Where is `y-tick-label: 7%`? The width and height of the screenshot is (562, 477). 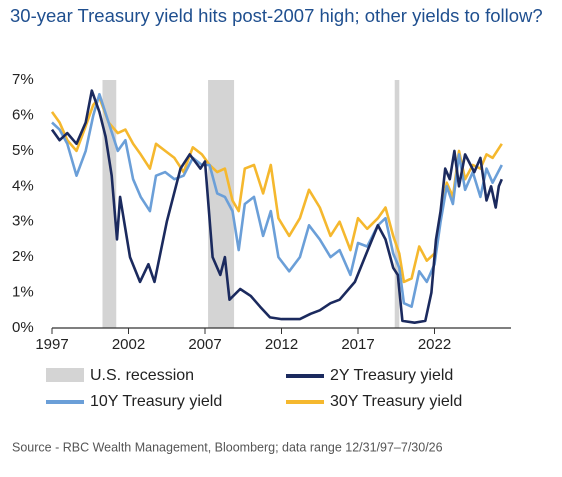
y-tick-label: 7% is located at coordinates (23, 79).